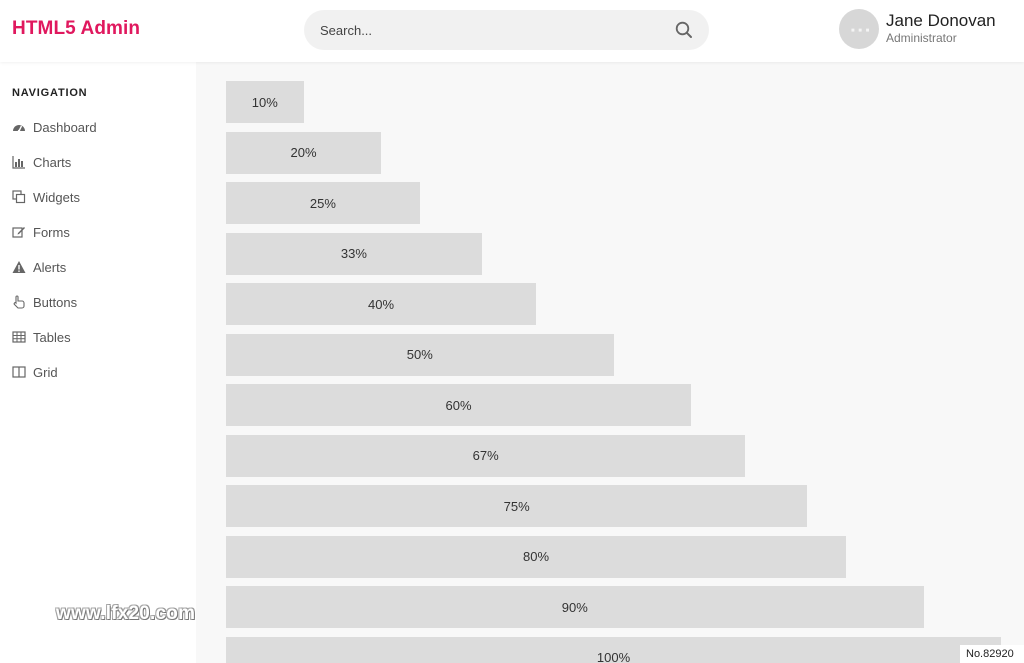 The width and height of the screenshot is (1024, 663). Describe the element at coordinates (684, 30) in the screenshot. I see `search-icon` at that location.